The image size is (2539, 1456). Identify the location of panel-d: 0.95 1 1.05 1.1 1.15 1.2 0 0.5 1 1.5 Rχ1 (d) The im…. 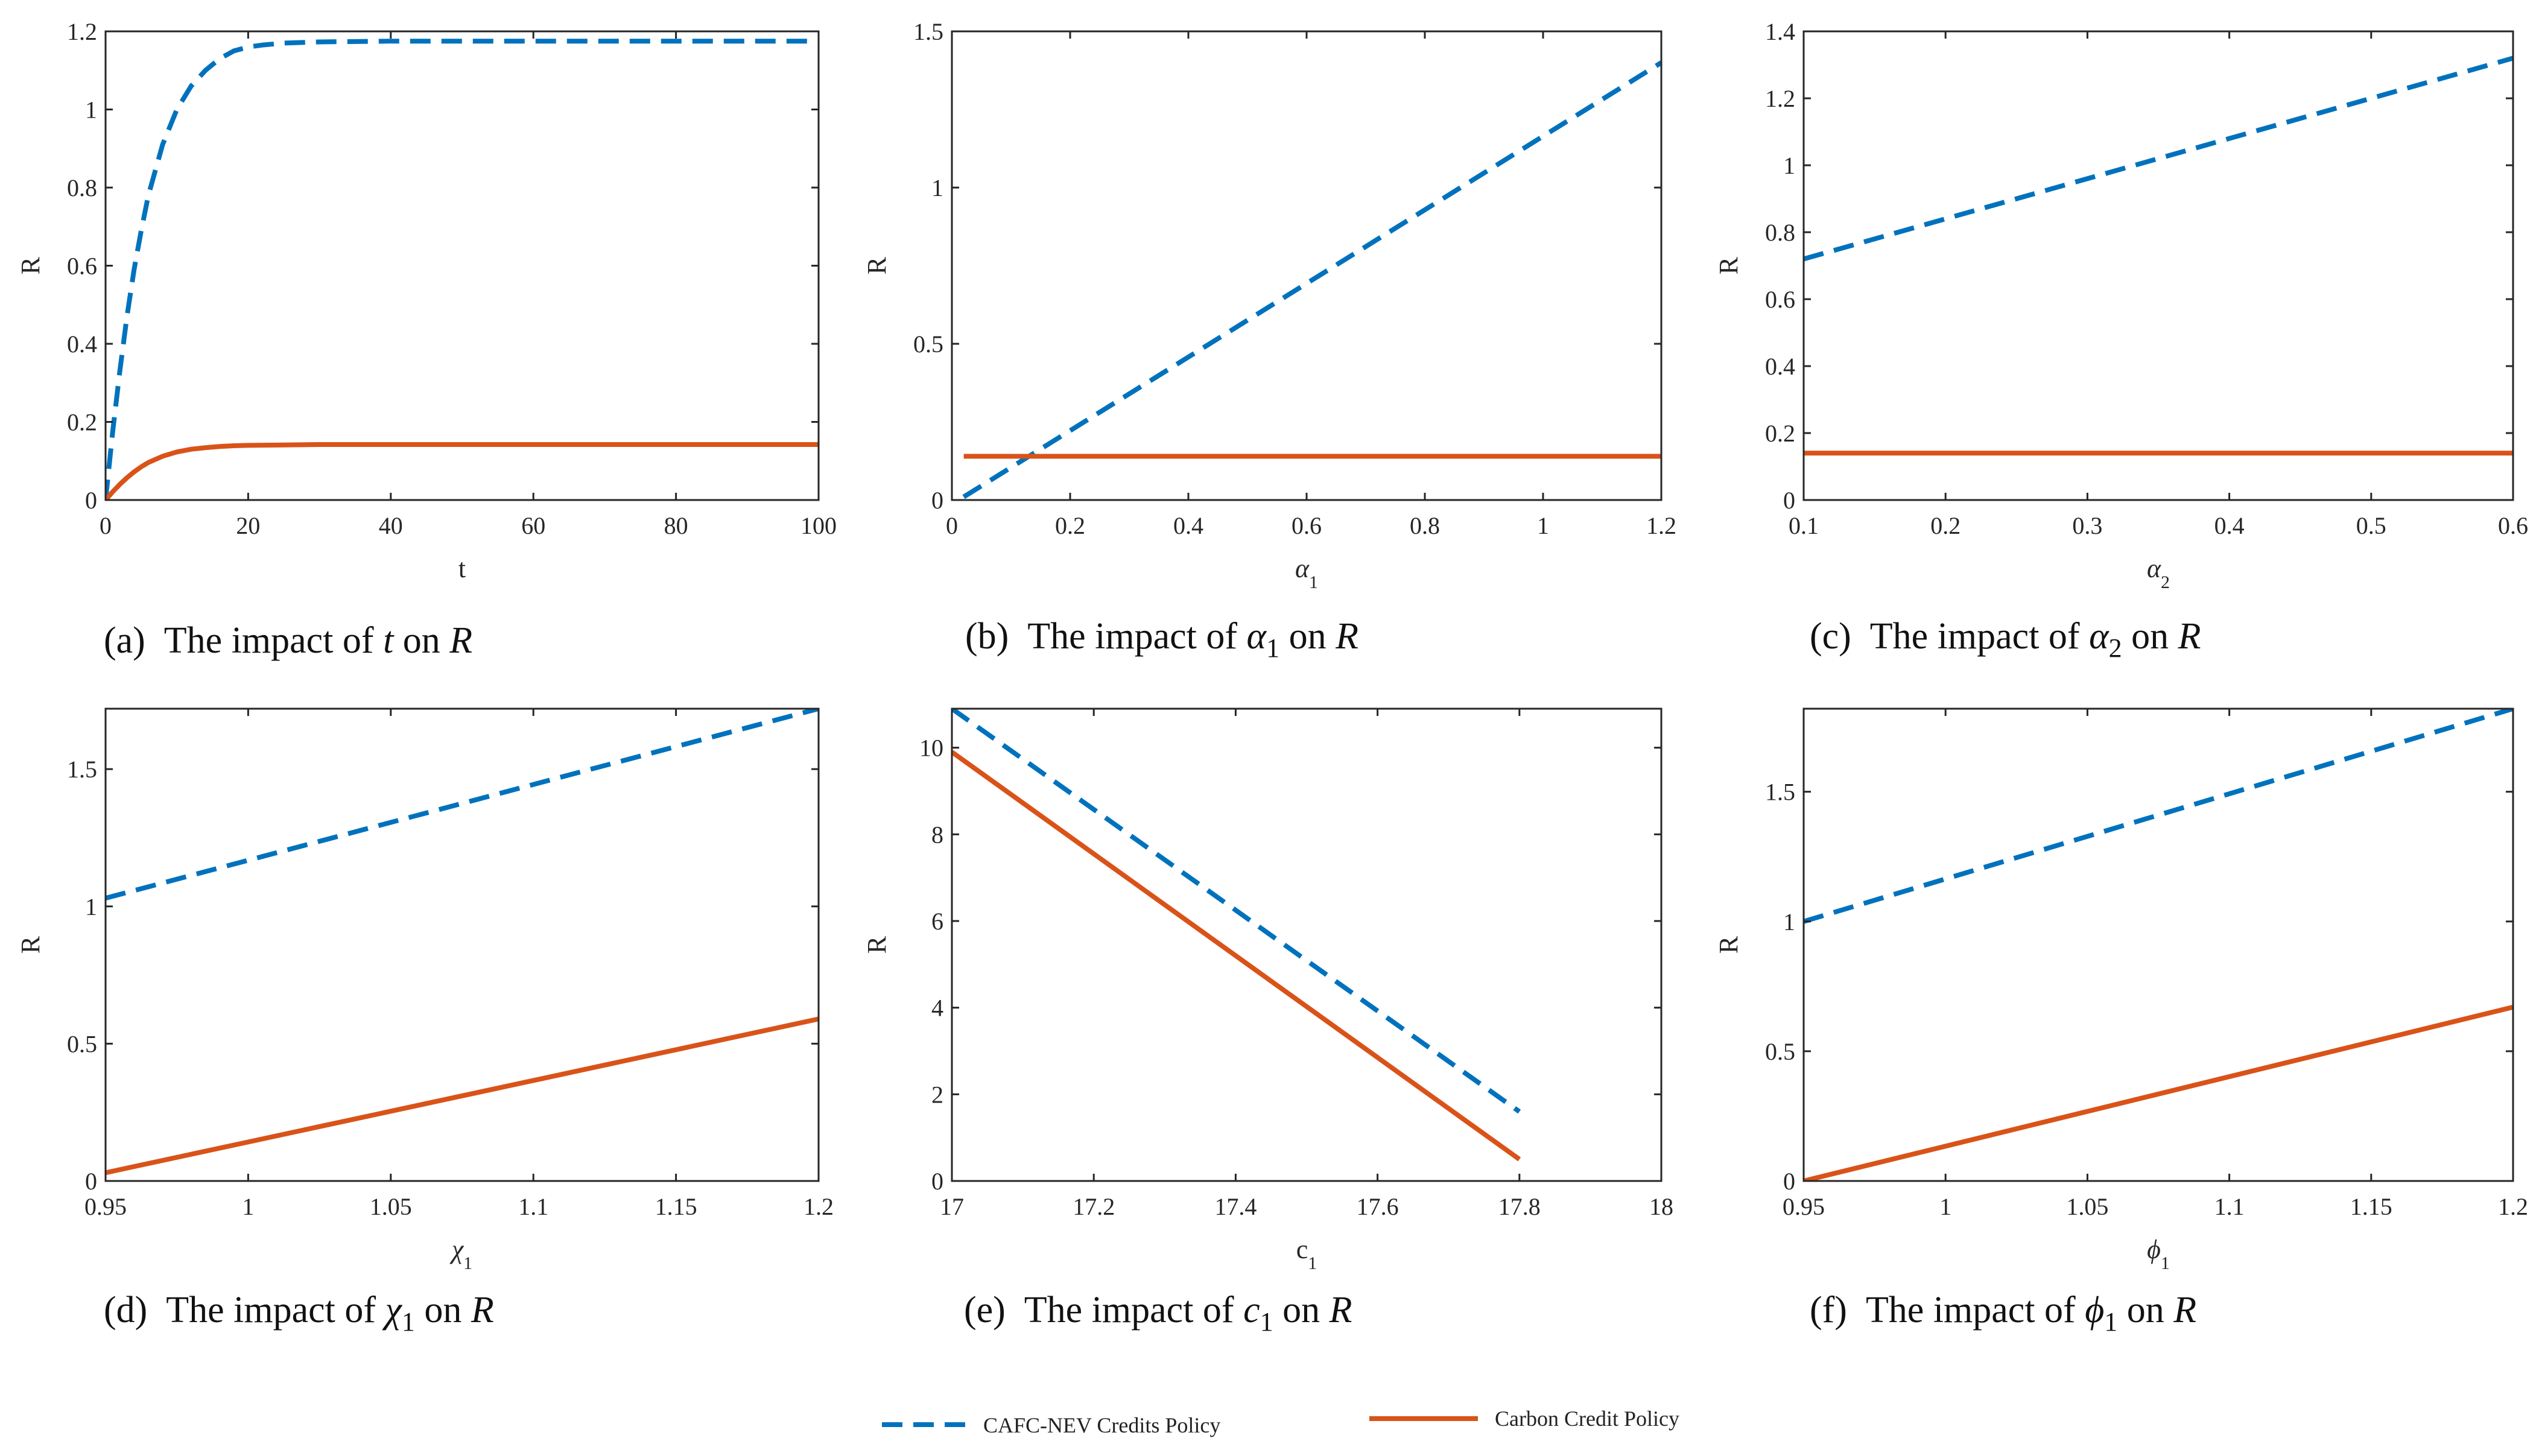
(425, 1022).